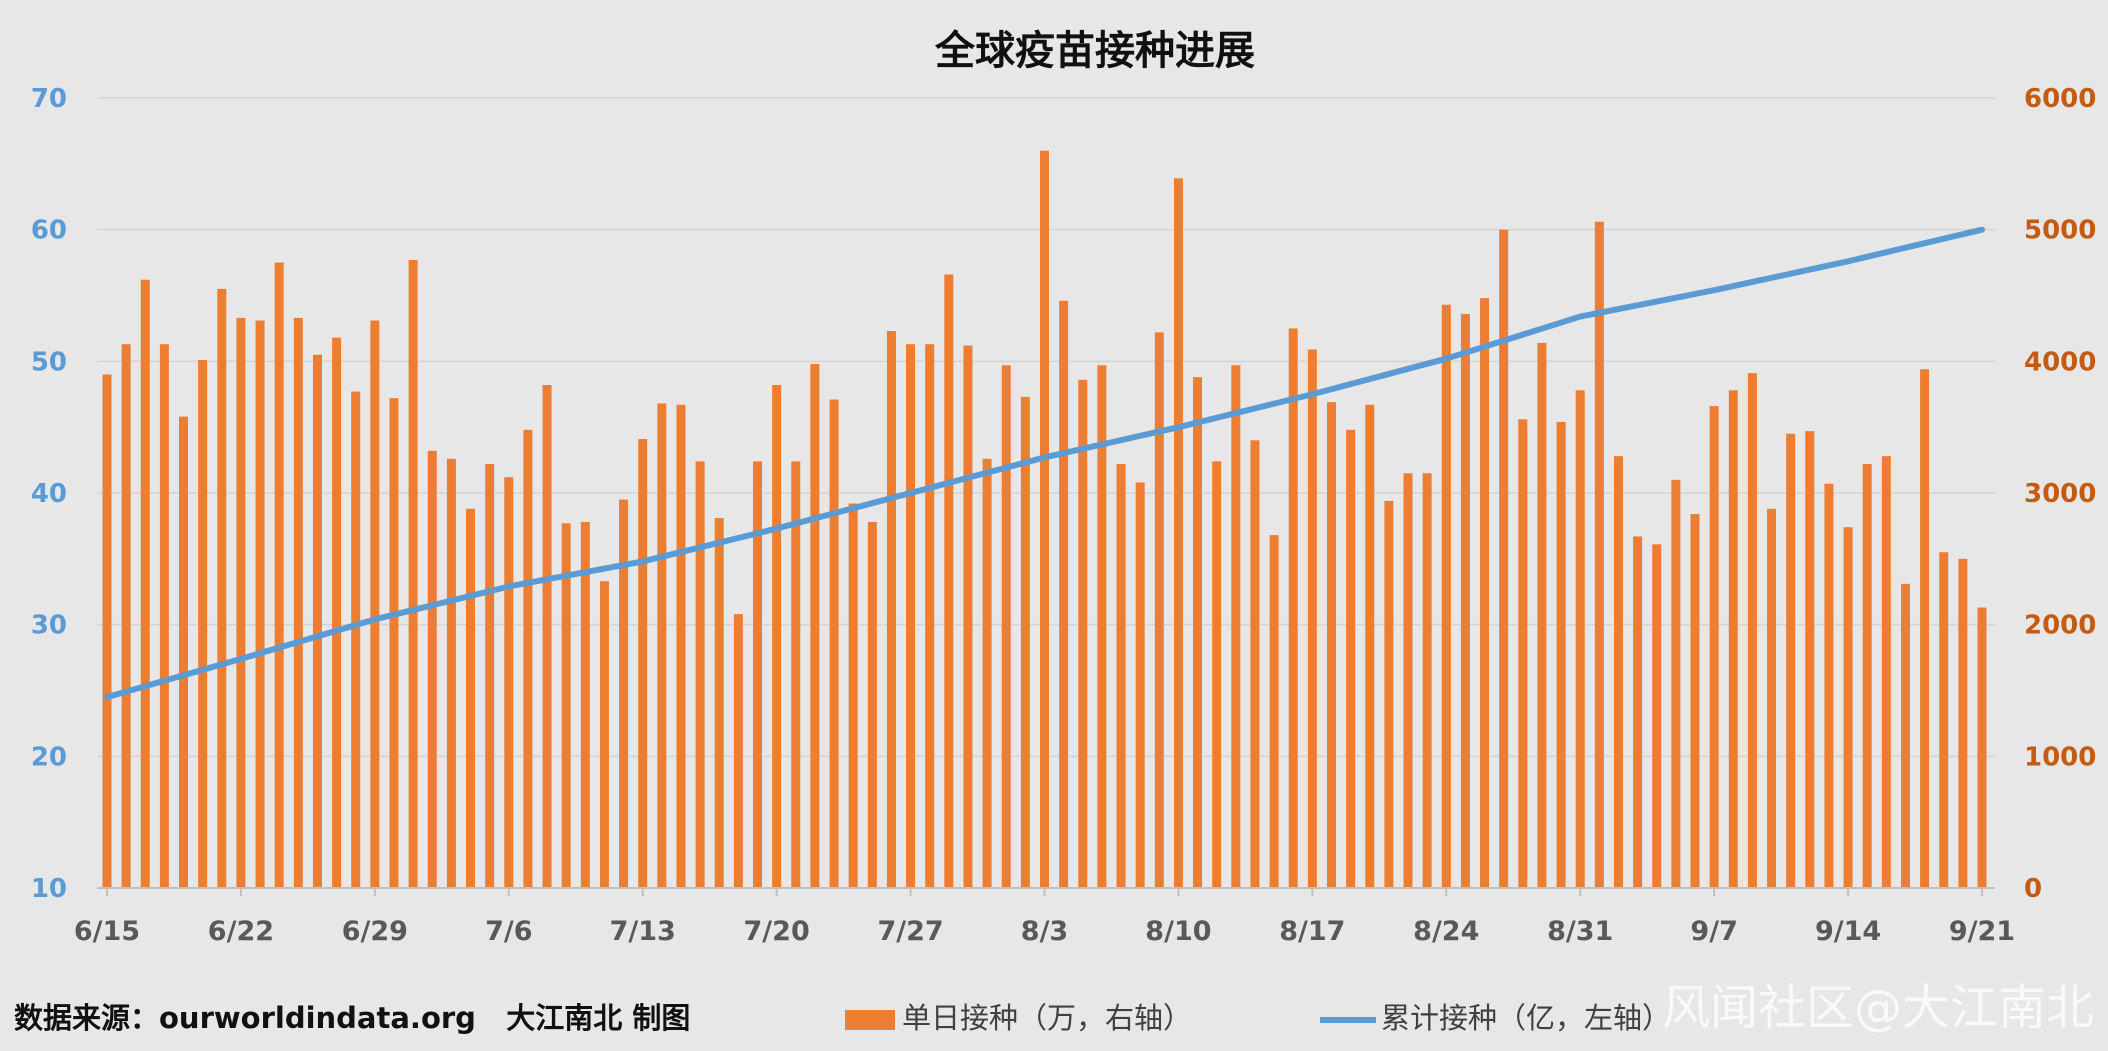 Image resolution: width=2108 pixels, height=1051 pixels. What do you see at coordinates (2060, 99) in the screenshot?
I see `right-tick-label: 6000` at bounding box center [2060, 99].